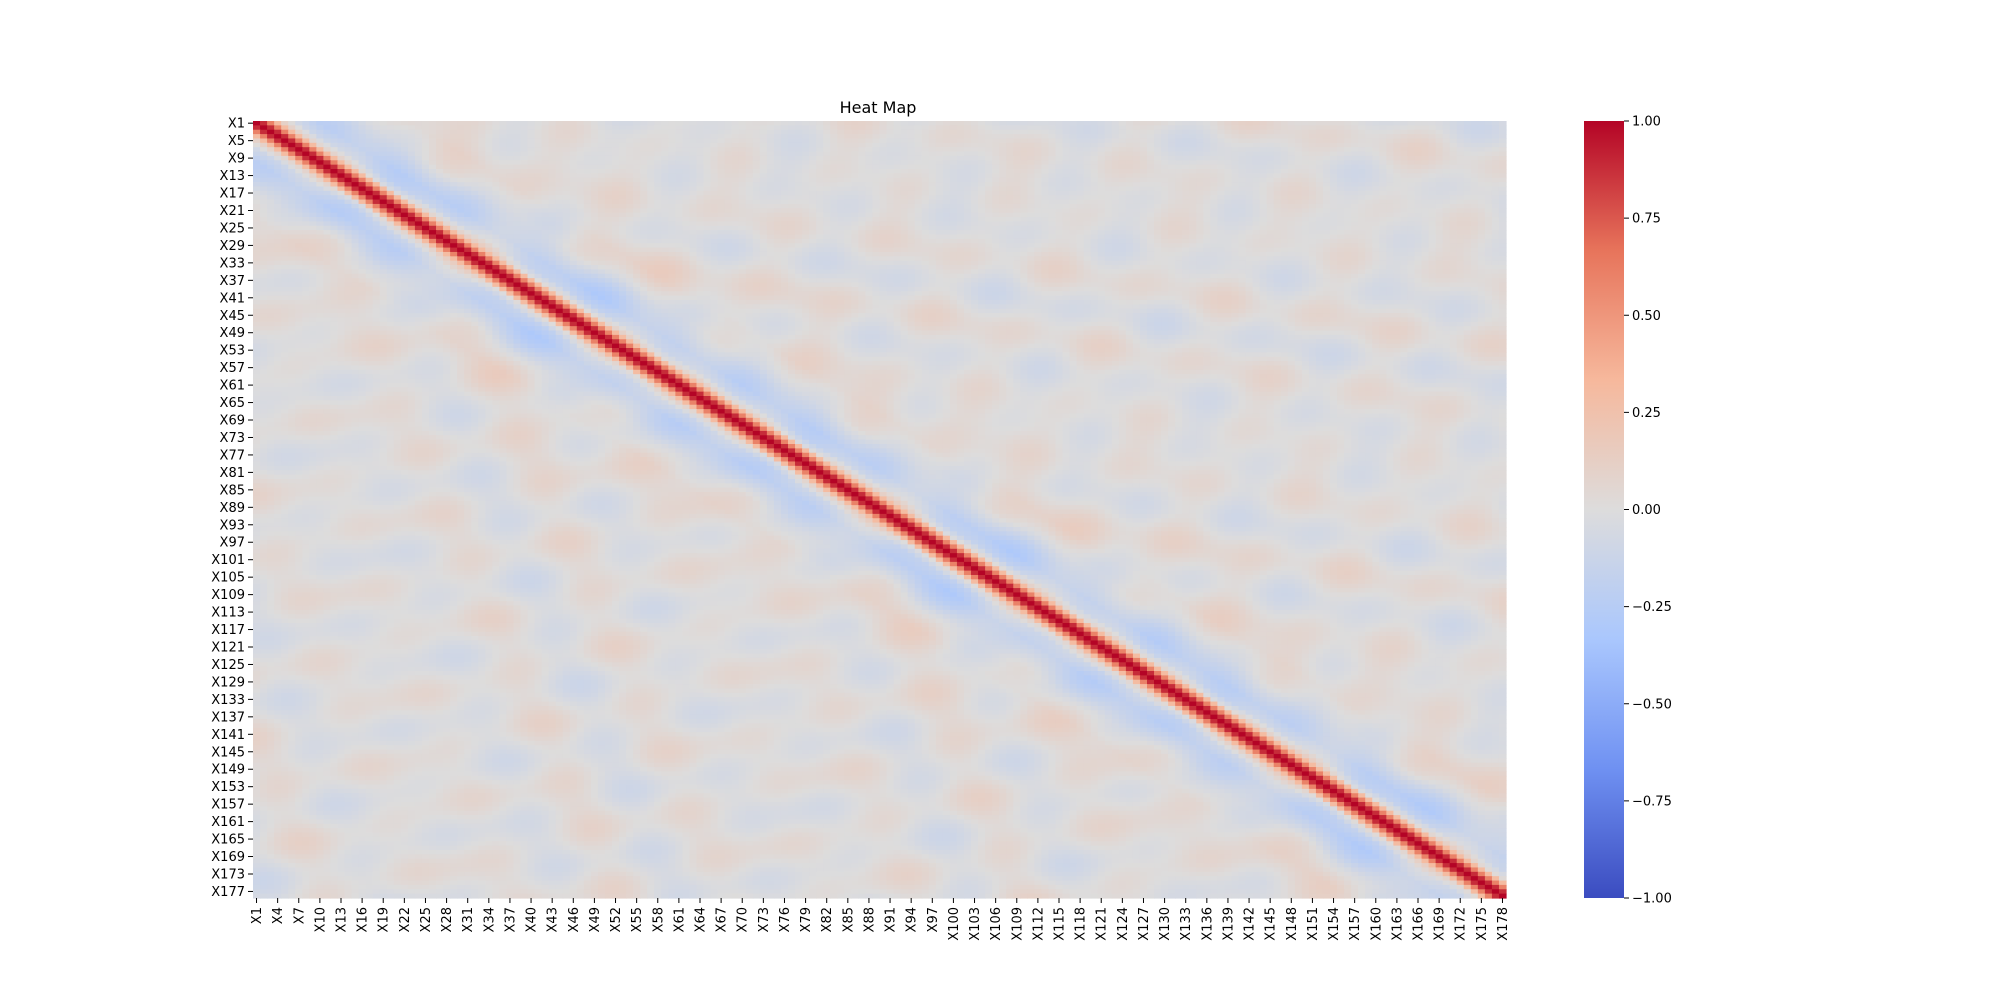 Image resolution: width=2000 pixels, height=1004 pixels. What do you see at coordinates (880, 123) in the screenshot?
I see `heatmap-row` at bounding box center [880, 123].